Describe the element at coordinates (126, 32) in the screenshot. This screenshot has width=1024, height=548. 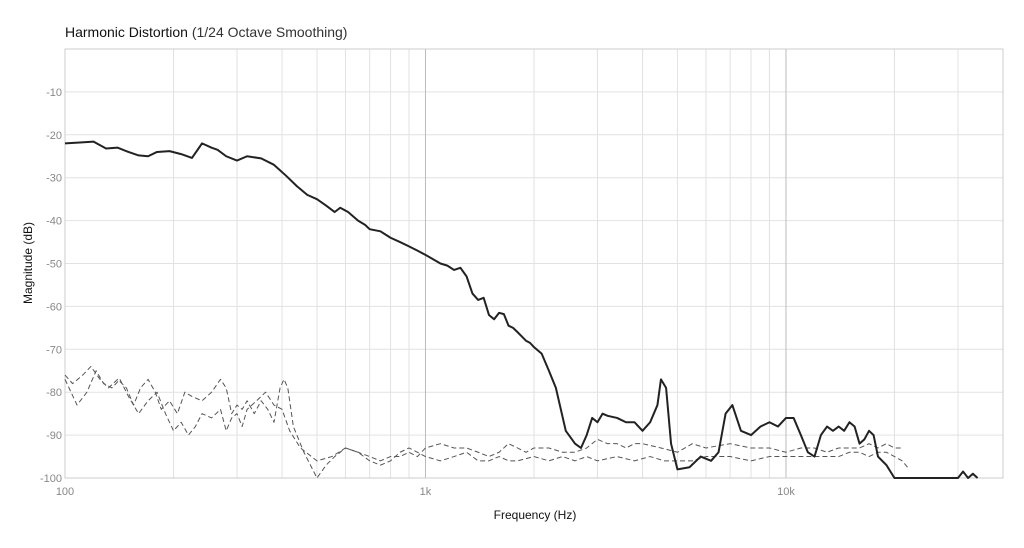
I see `chart-title-main: Harmonic Distortion` at that location.